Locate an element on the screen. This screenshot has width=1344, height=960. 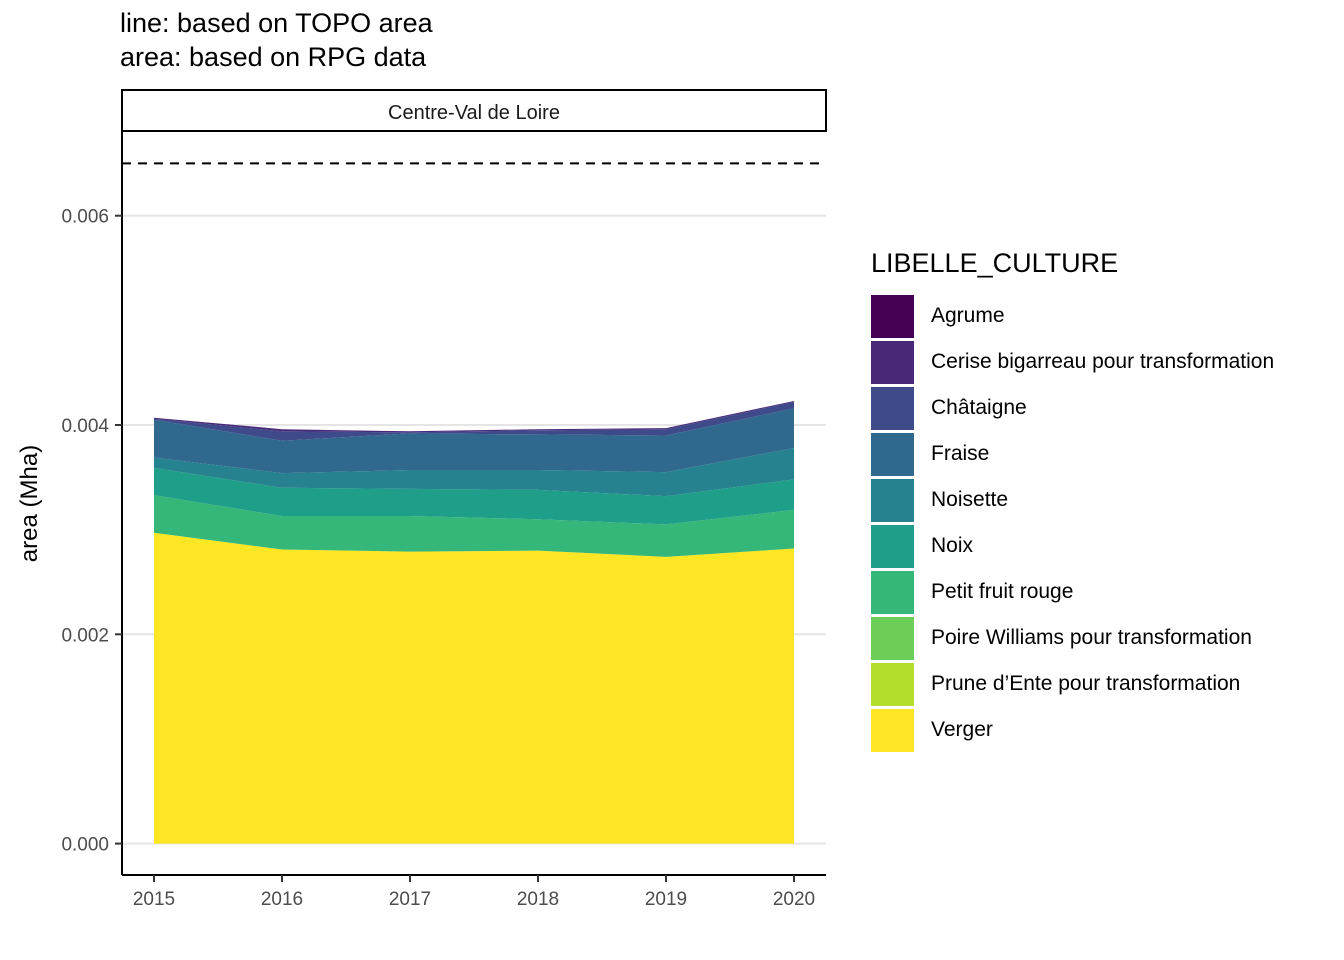
legend-item: Poire Williams pour transformation is located at coordinates (1072, 638).